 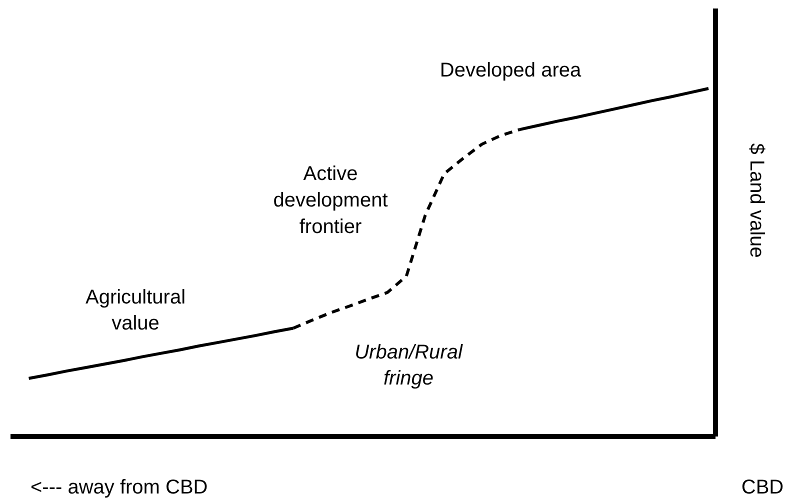 I want to click on text: Developed area, so click(x=511, y=71).